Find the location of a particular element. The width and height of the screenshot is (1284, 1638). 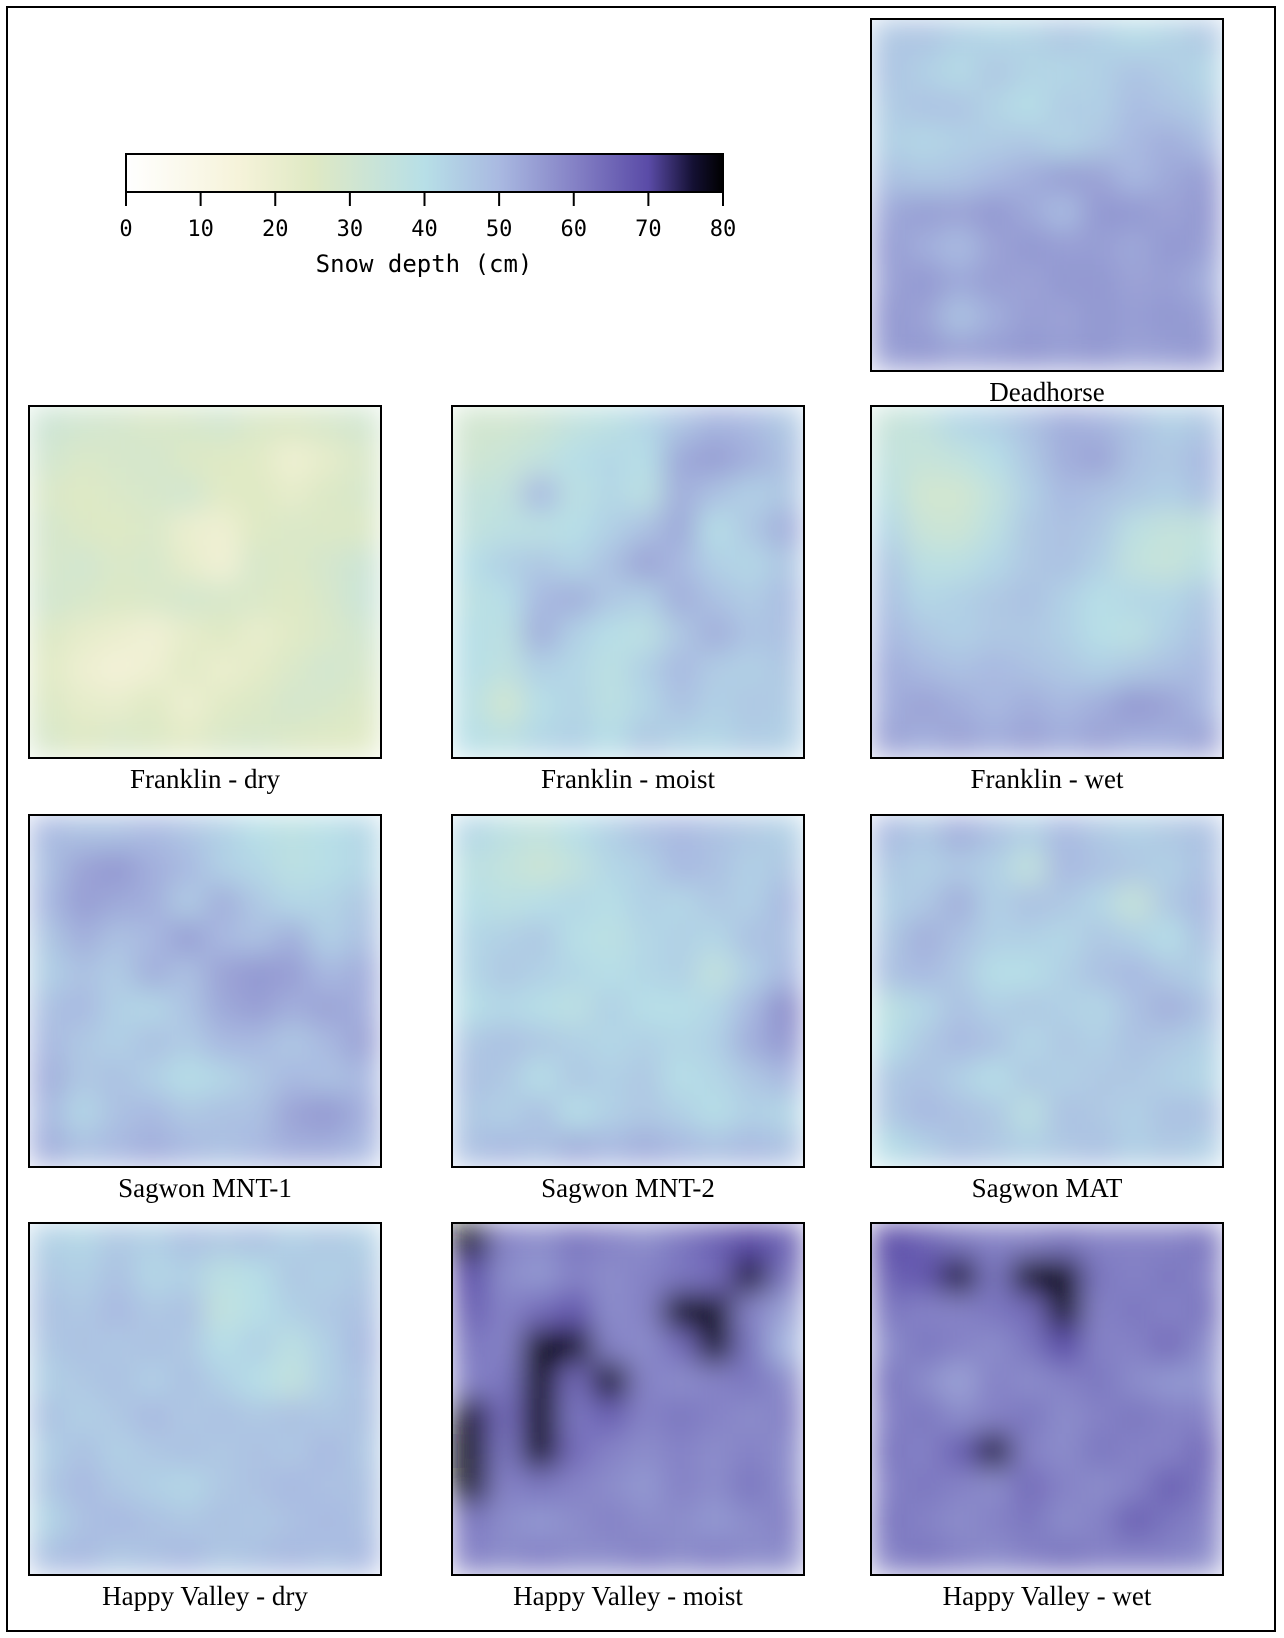

colorbar-tick-label-70: 70 is located at coordinates (648, 229).